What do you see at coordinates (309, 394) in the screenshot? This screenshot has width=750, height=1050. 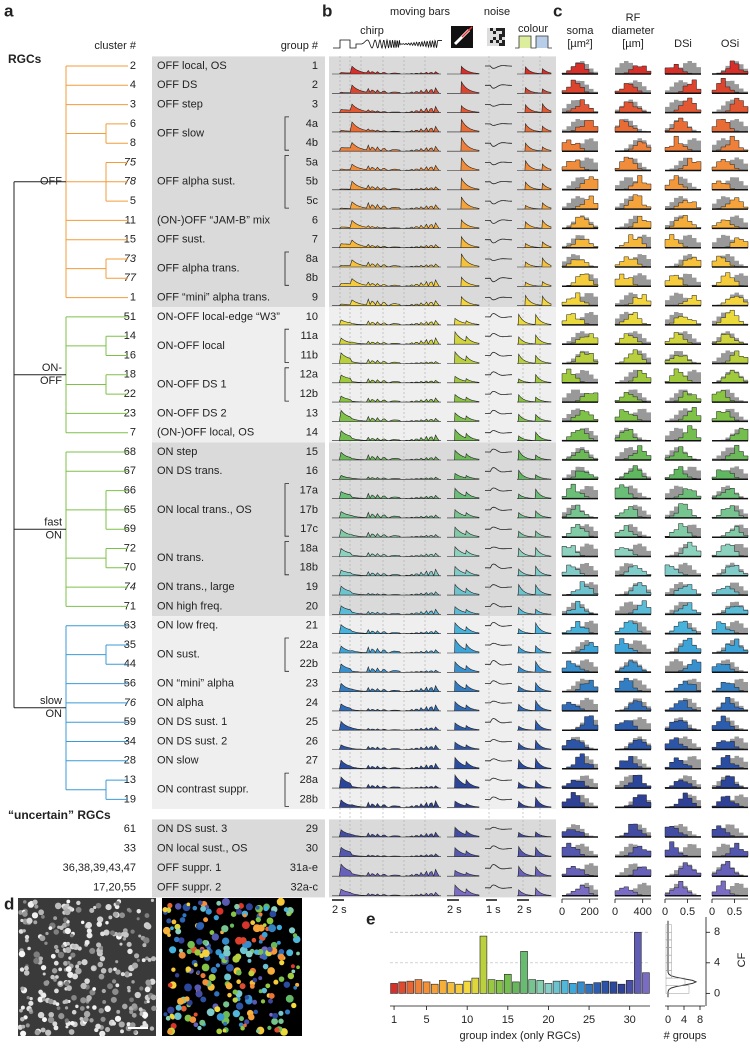 I see `group-number: 12b` at bounding box center [309, 394].